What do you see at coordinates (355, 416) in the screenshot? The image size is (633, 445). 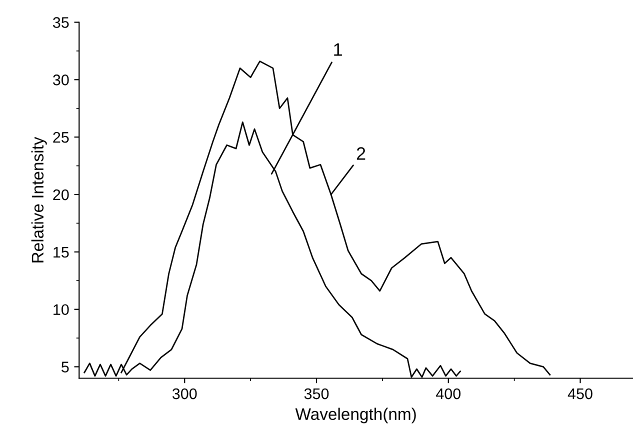 I see `x-axis-title: Wavelength(nm)` at bounding box center [355, 416].